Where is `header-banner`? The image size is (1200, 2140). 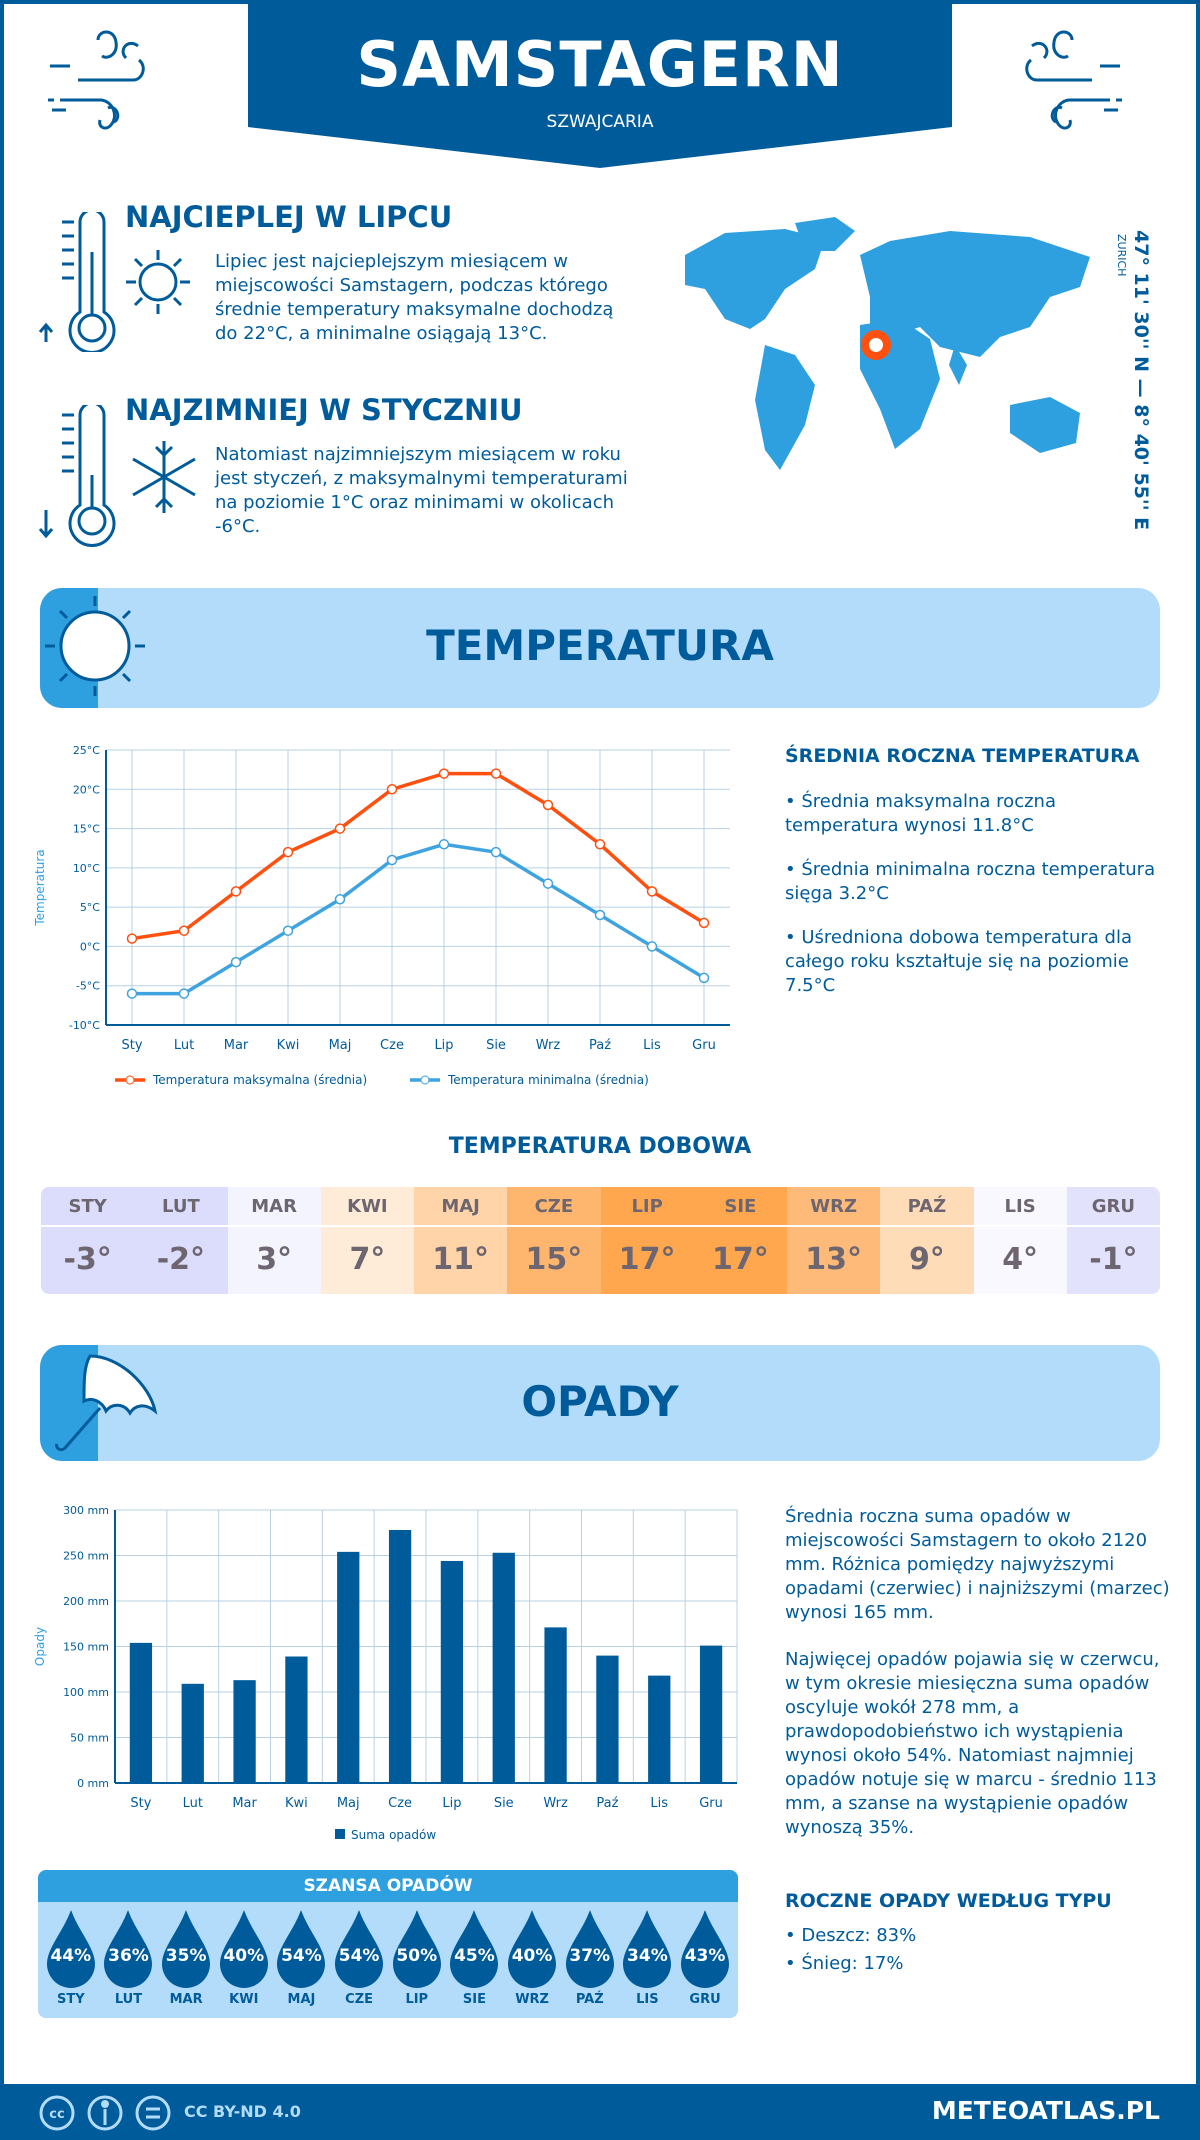 header-banner is located at coordinates (600, 84).